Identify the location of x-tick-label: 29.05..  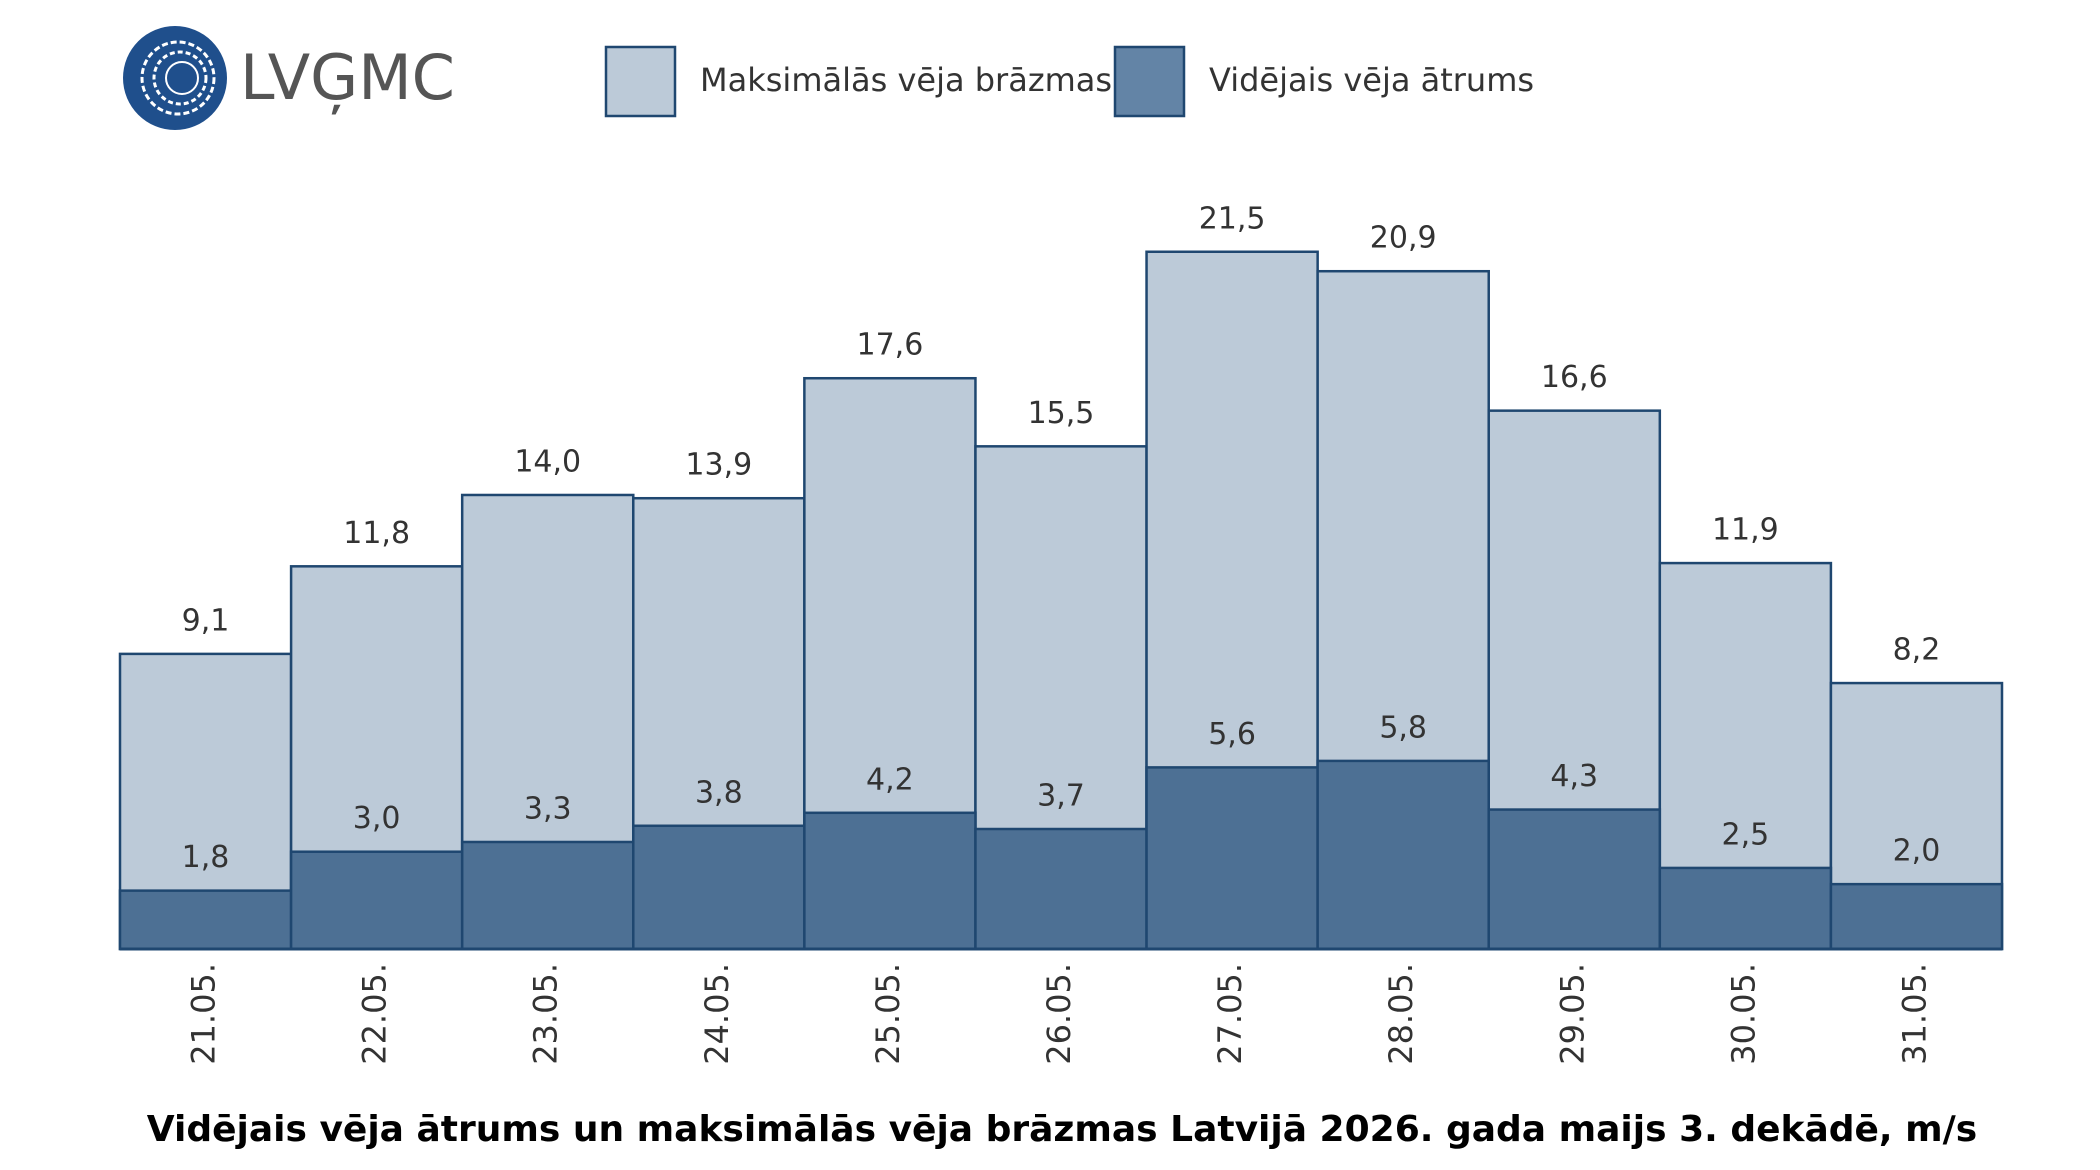
(1572, 1014).